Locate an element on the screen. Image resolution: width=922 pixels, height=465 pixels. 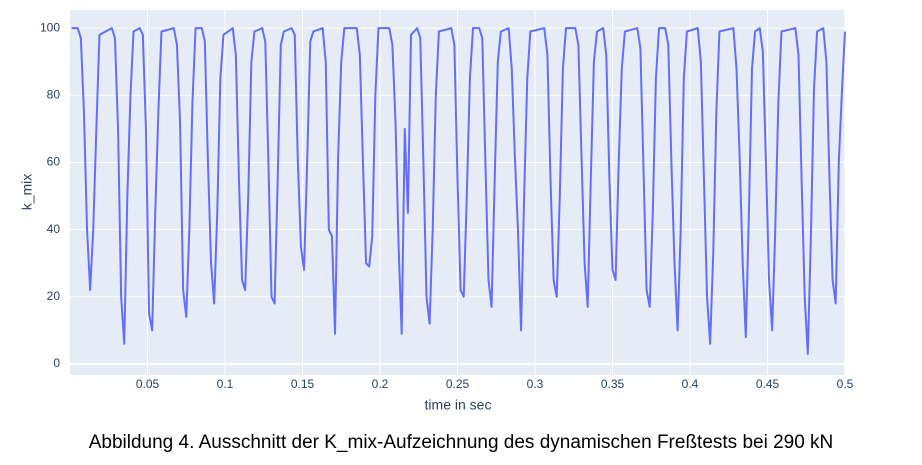
x-tick-label: 0.3 is located at coordinates (535, 384).